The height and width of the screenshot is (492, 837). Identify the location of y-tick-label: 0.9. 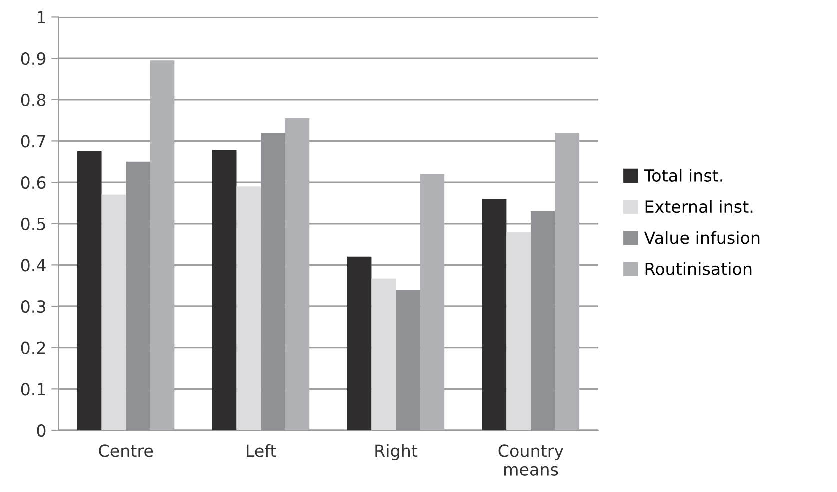
(33, 59).